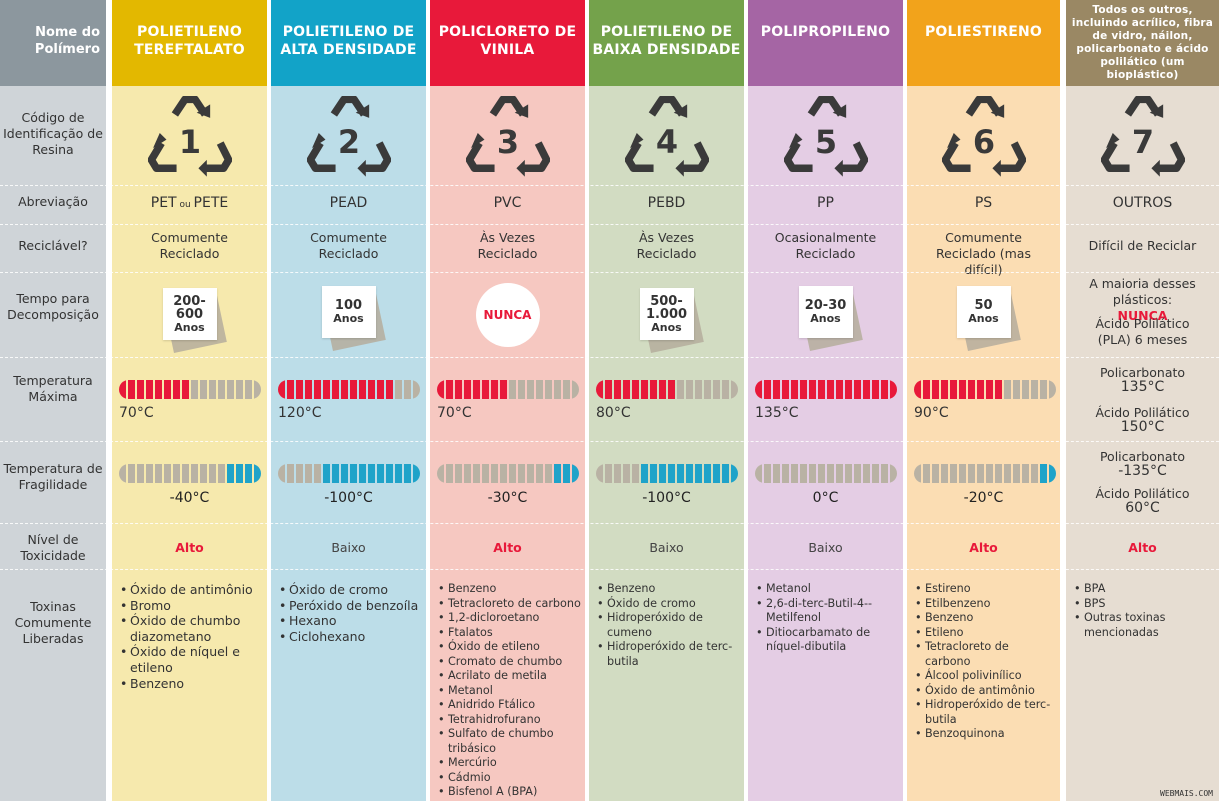  I want to click on toxin-item: Peróxido de benzoíla, so click(350, 606).